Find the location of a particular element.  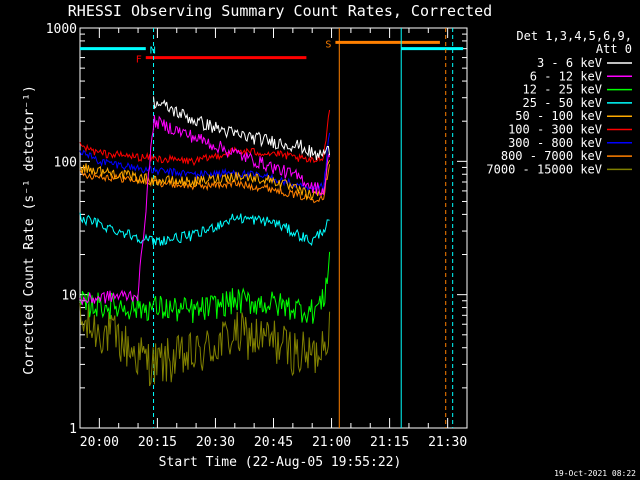

legend-entry-label: 3 - 6 keV is located at coordinates (569, 63).